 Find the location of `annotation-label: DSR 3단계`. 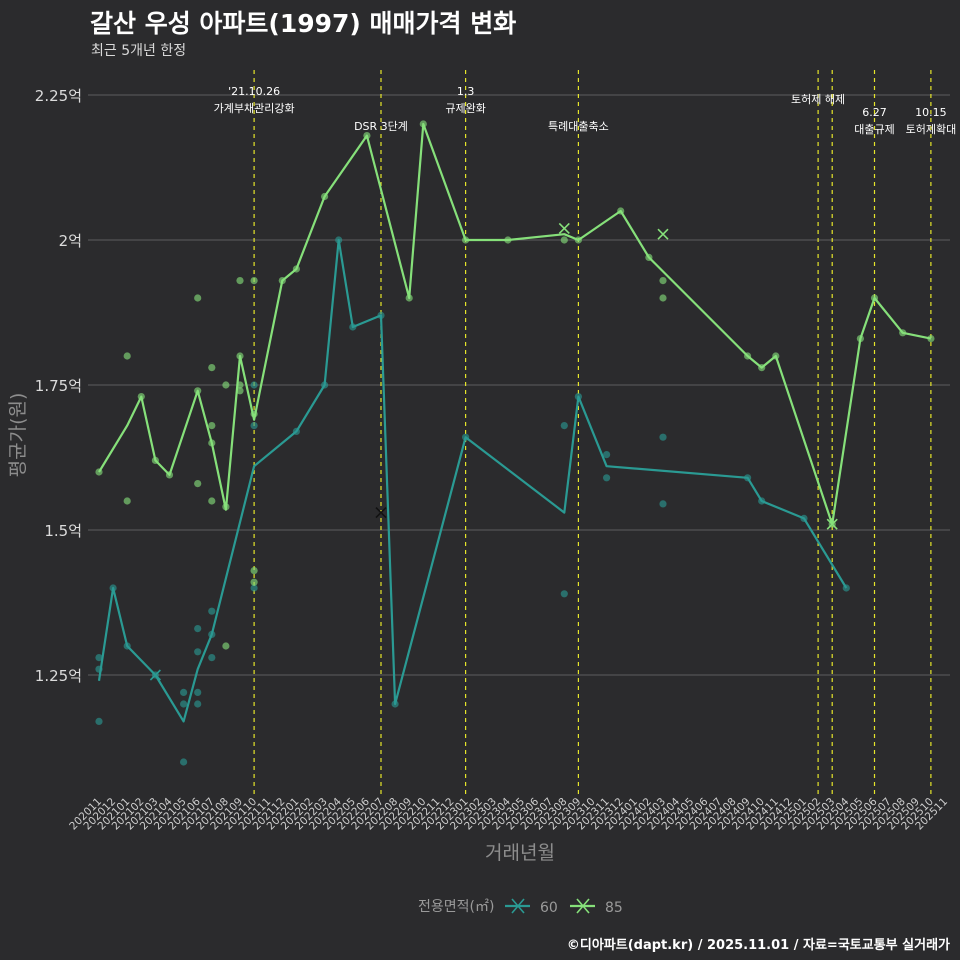

annotation-label: DSR 3단계 is located at coordinates (381, 126).